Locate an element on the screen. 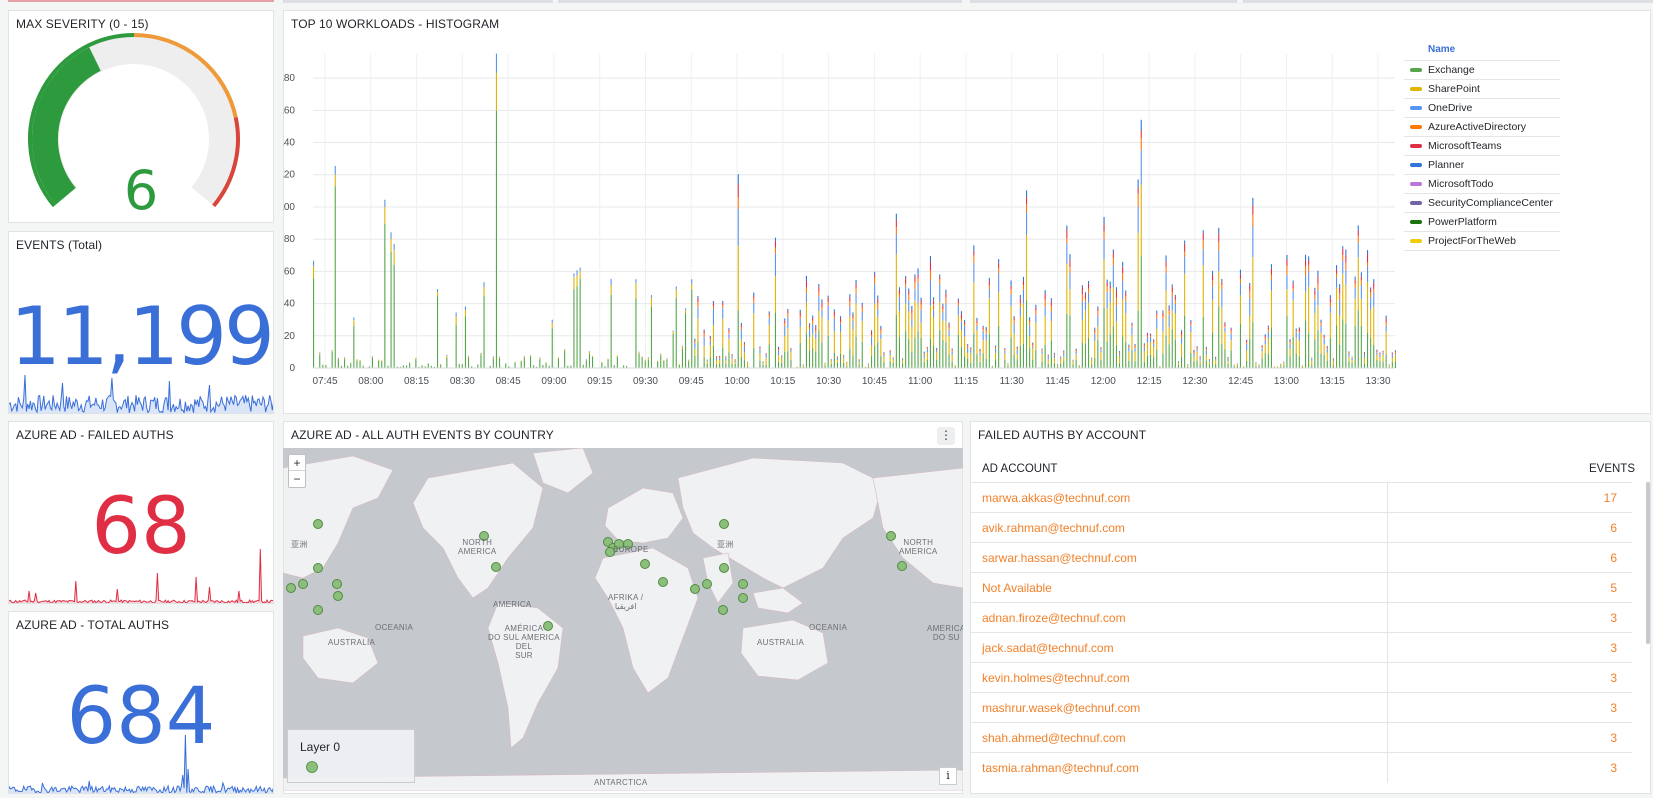 The height and width of the screenshot is (798, 1653). map-title: AZURE AD - ALL AUTH EVENTS BY COUNTRY is located at coordinates (422, 435).